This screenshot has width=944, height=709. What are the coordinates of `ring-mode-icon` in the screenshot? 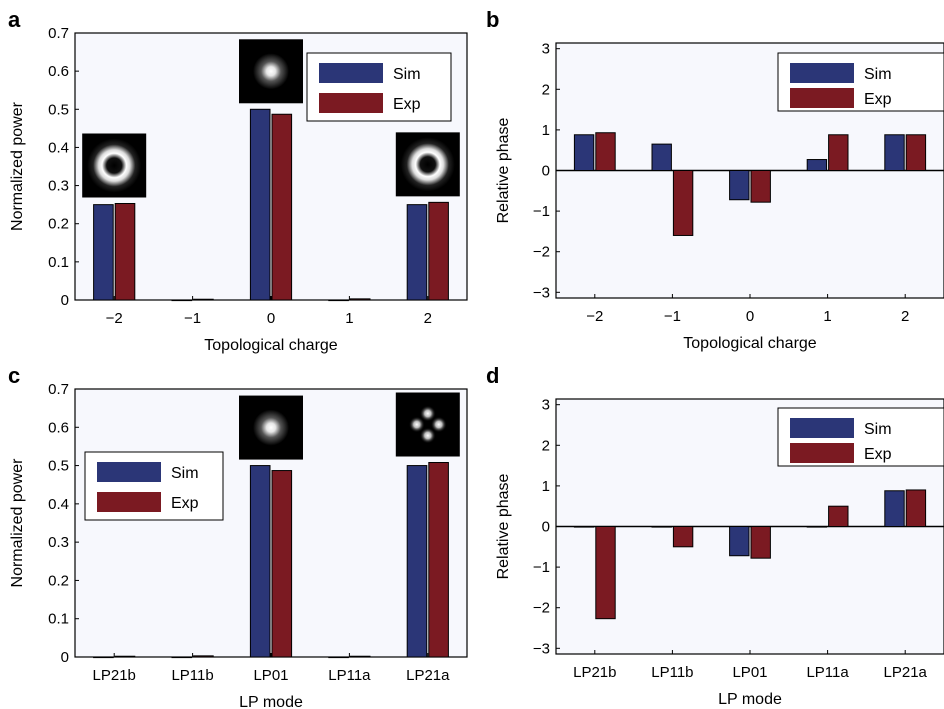 It's located at (114, 165).